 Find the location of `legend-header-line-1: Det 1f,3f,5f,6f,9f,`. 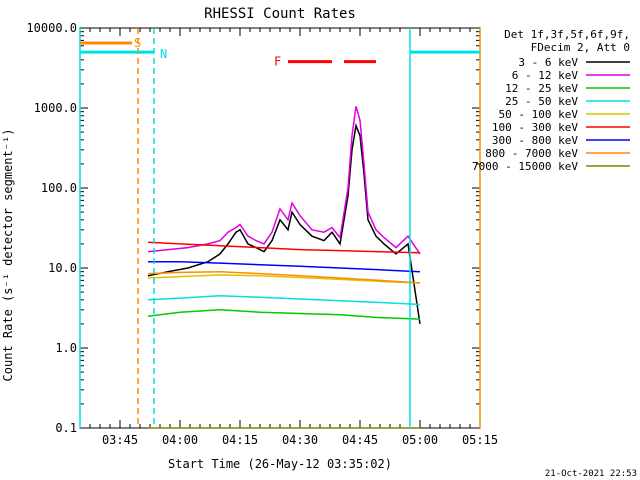

legend-header-line-1: Det 1f,3f,5f,6f,9f, is located at coordinates (567, 34).